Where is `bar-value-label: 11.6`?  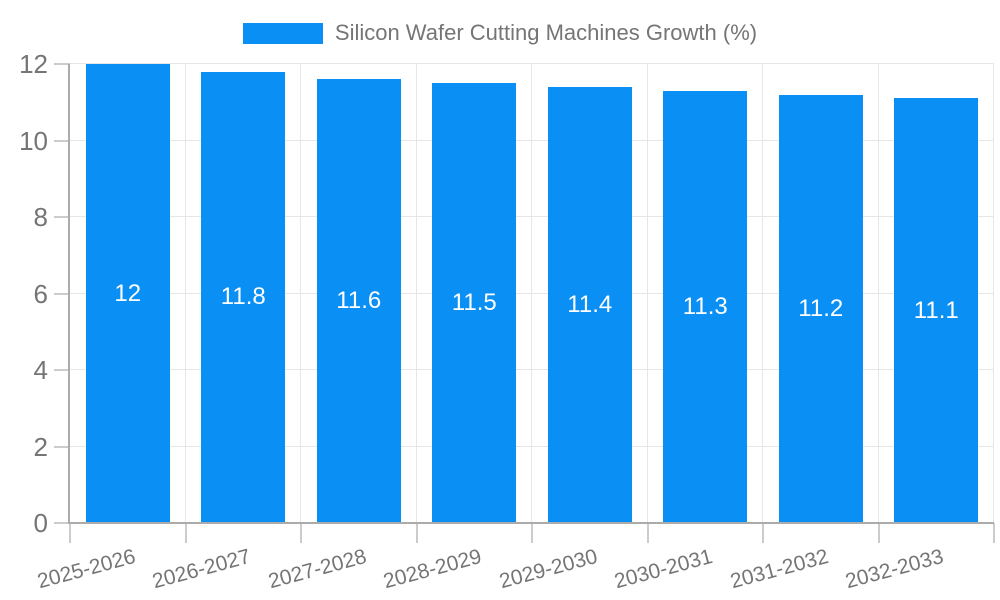 bar-value-label: 11.6 is located at coordinates (359, 301).